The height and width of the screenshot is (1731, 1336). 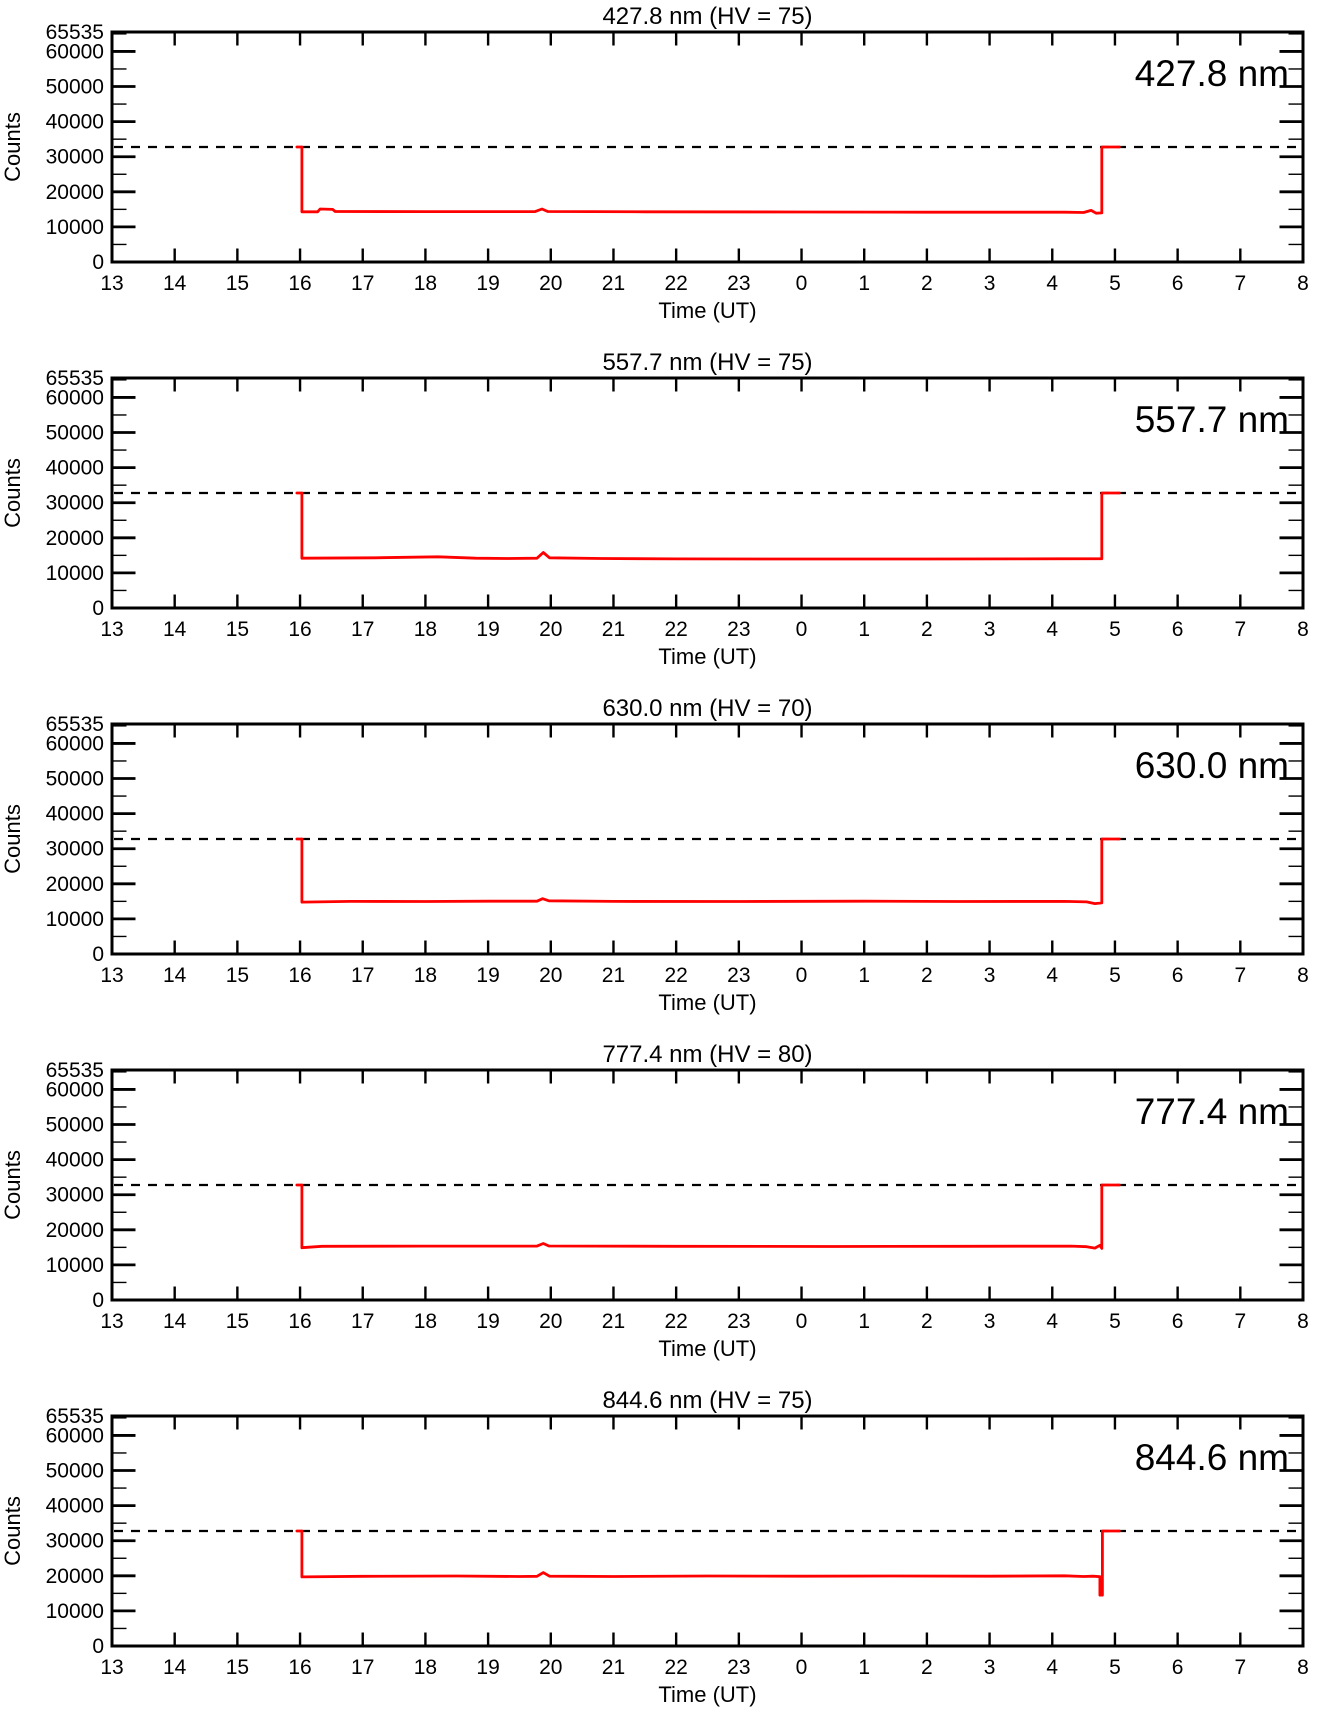 I want to click on chart-title: 557.7 nm (HV = 75), so click(x=707, y=362).